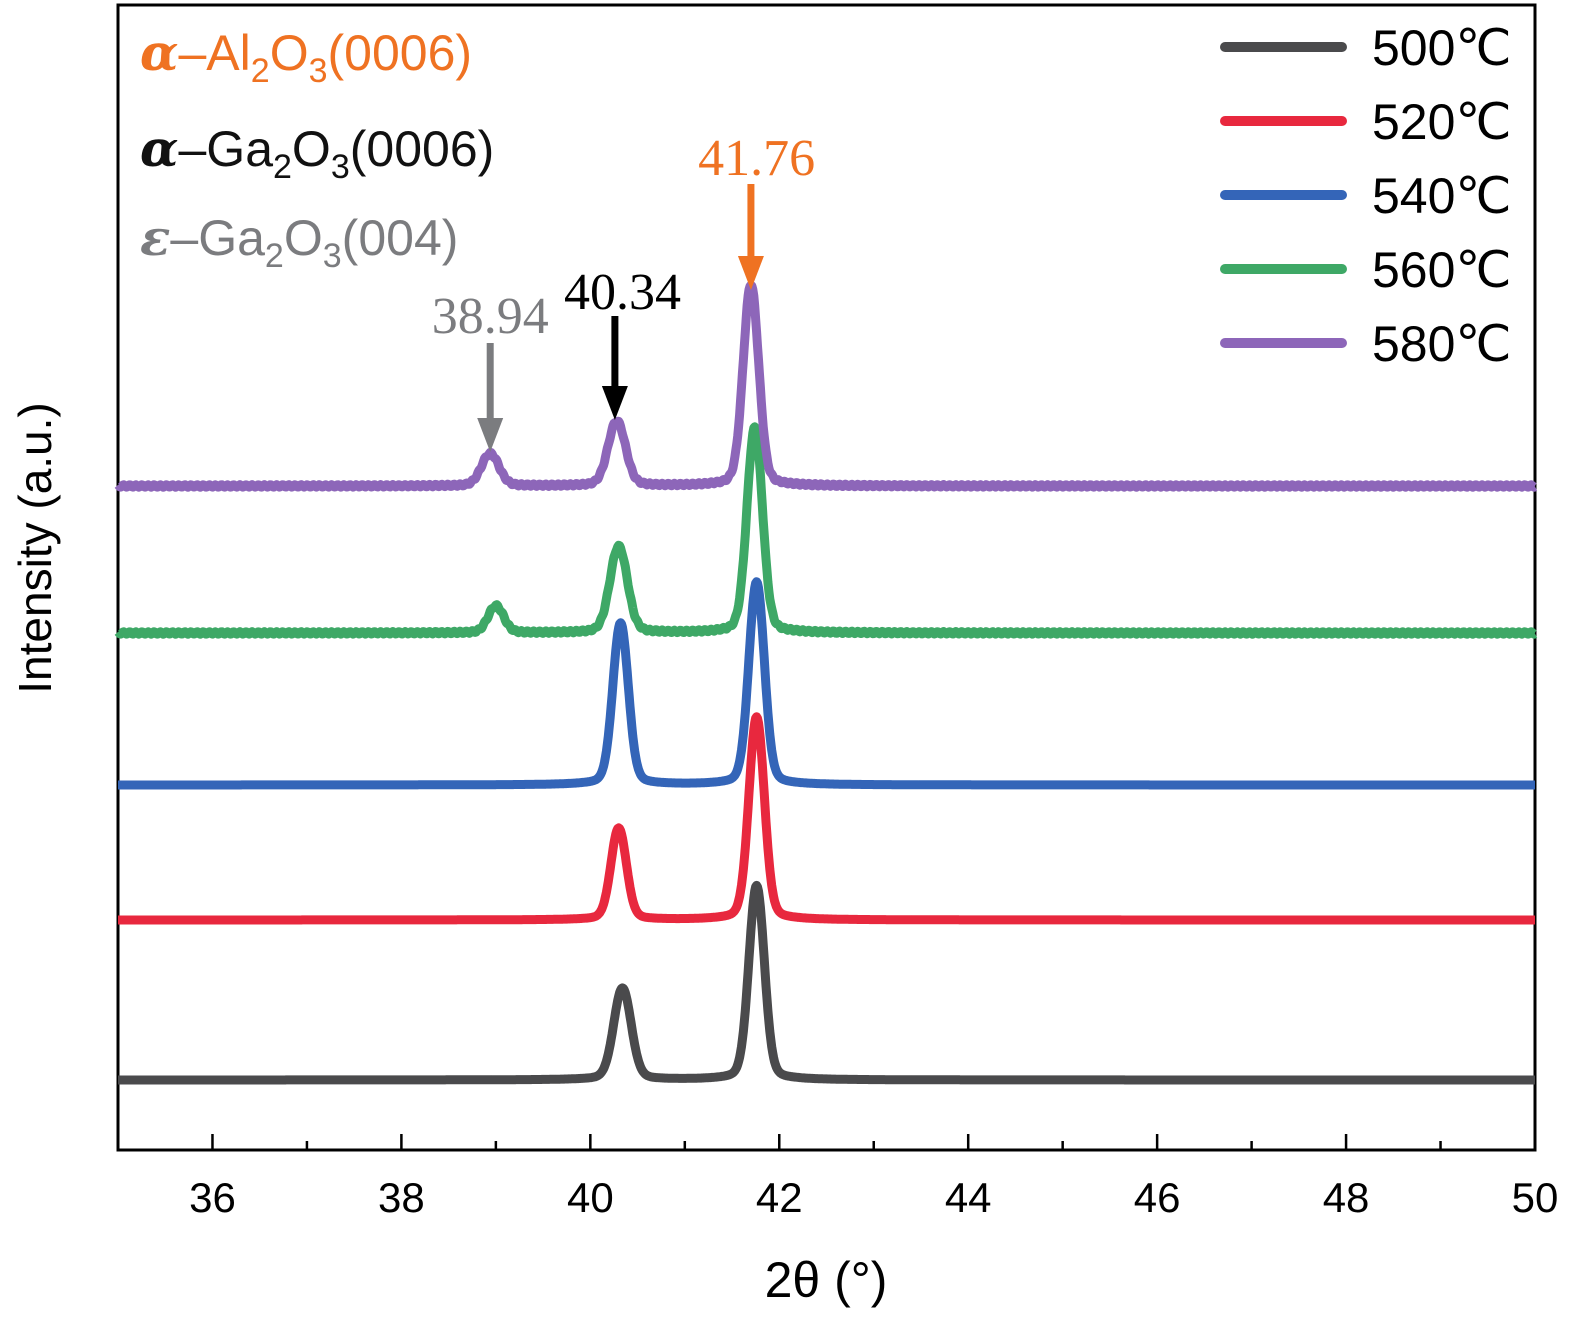 The image size is (1575, 1329). What do you see at coordinates (1442, 270) in the screenshot?
I see `legend-label-560℃: 560℃` at bounding box center [1442, 270].